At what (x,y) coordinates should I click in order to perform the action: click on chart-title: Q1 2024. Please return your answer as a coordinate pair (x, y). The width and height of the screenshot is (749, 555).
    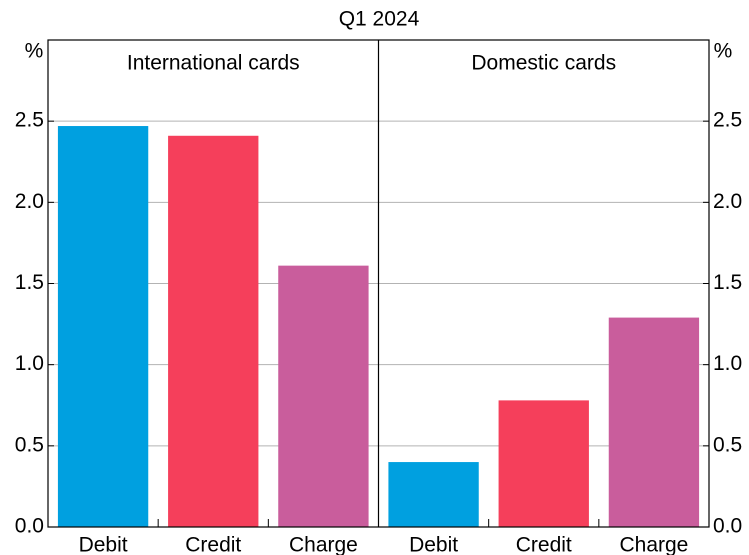
    Looking at the image, I should click on (379, 19).